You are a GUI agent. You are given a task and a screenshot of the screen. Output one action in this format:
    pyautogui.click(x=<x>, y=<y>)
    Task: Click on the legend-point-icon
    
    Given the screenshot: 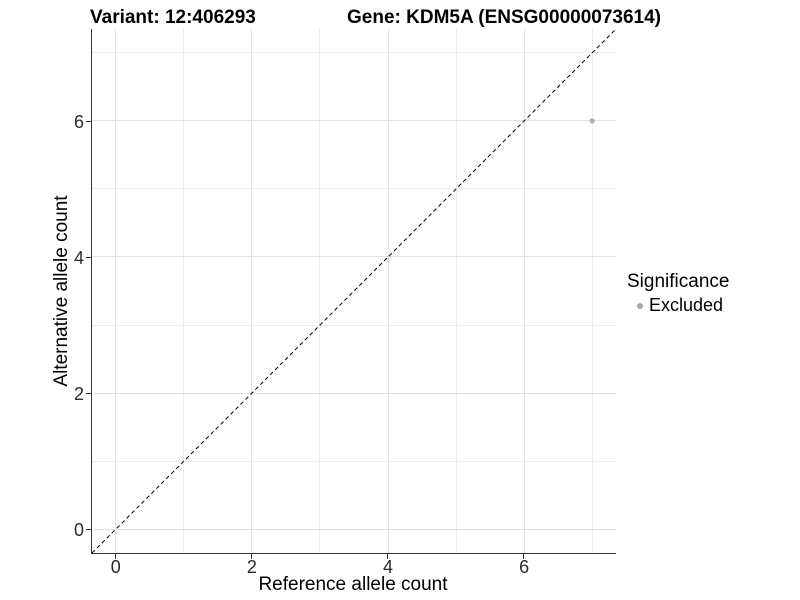 What is the action you would take?
    pyautogui.click(x=640, y=305)
    